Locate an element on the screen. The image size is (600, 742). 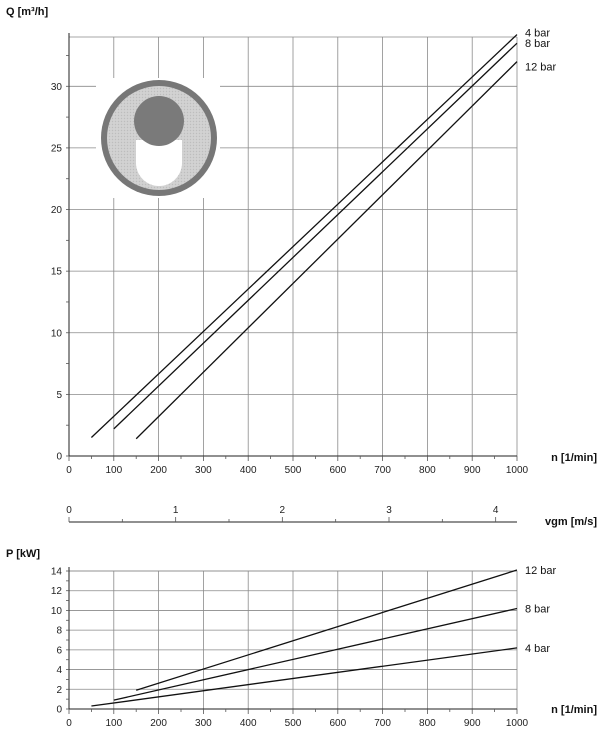
velocity-tick-label: 4 is located at coordinates (496, 510).